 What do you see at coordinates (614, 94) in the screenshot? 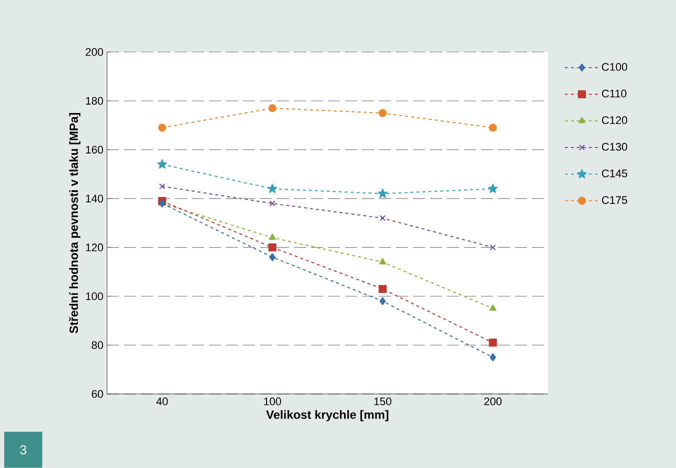
I see `legend-label: C110` at bounding box center [614, 94].